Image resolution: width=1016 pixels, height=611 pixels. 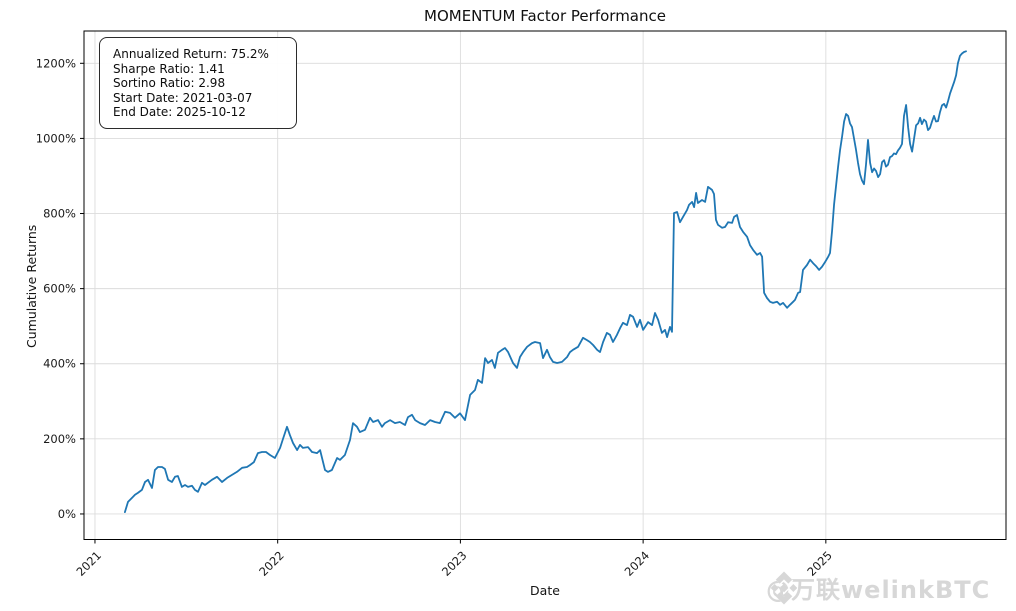 I want to click on y-tick-label: 600%, so click(x=59, y=289).